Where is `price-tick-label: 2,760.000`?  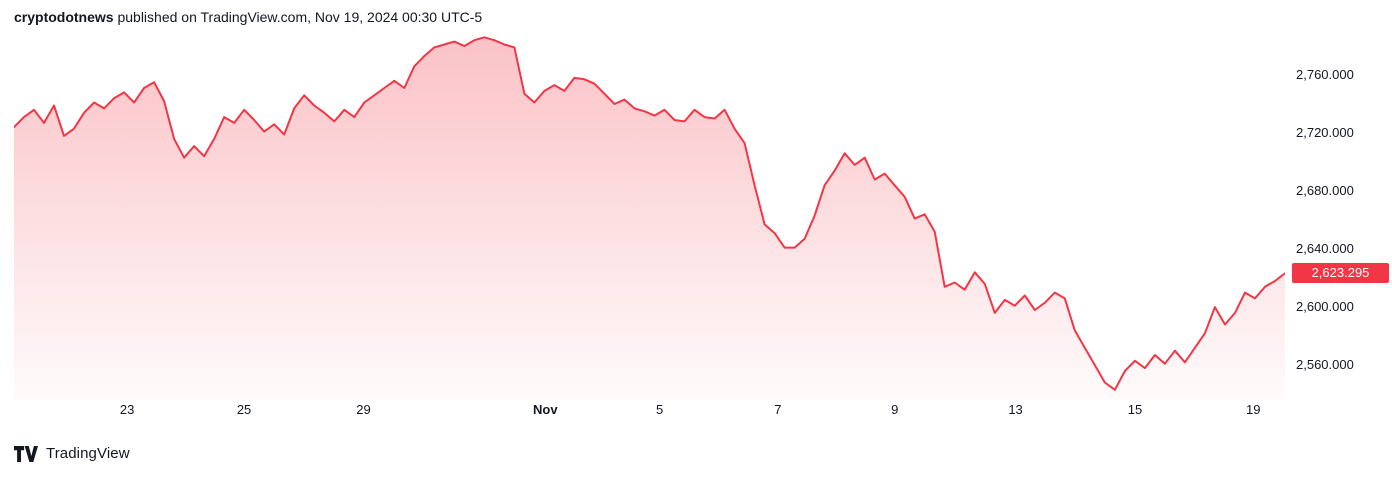 price-tick-label: 2,760.000 is located at coordinates (1325, 74).